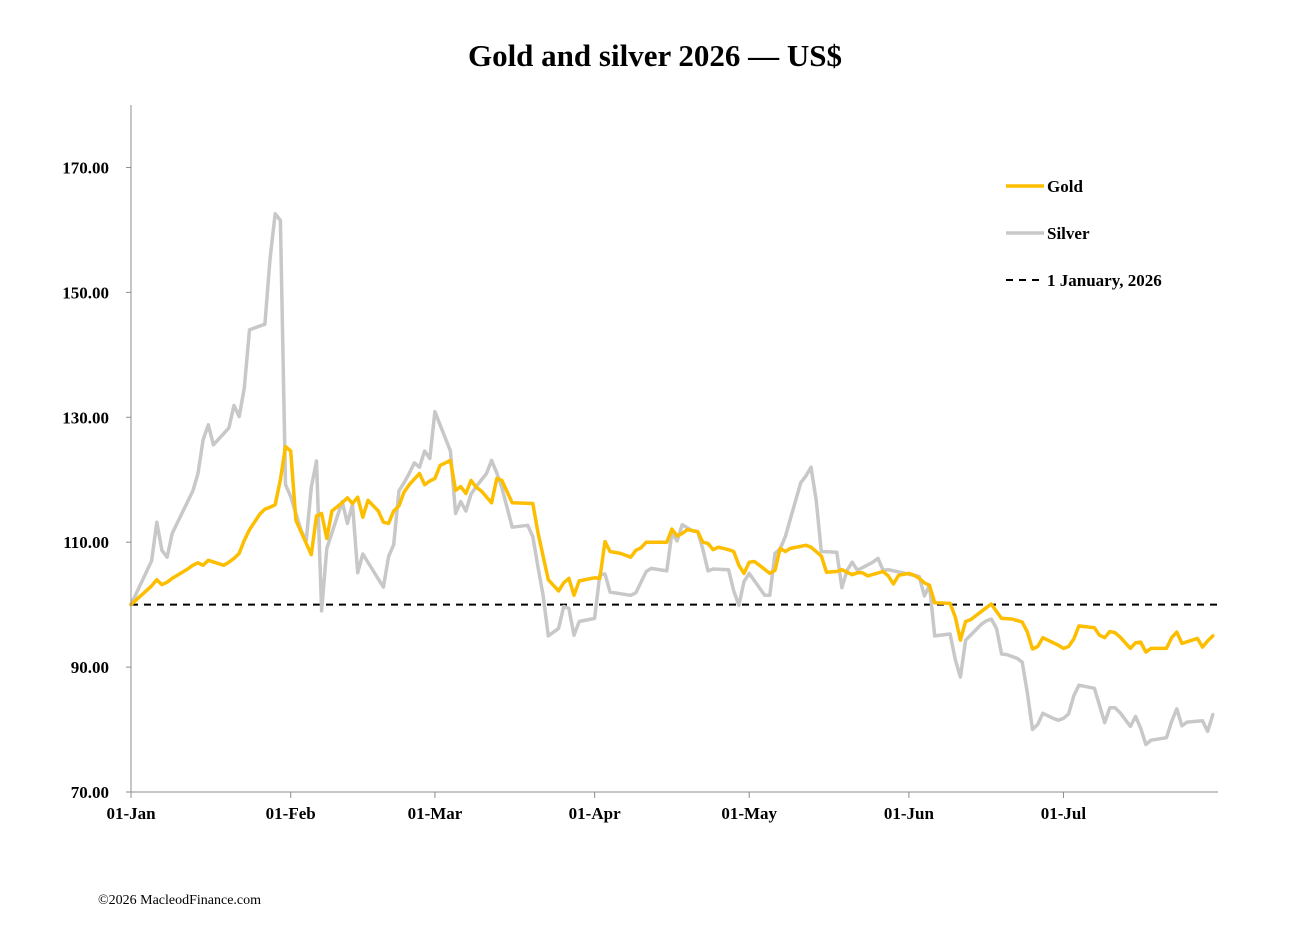 The image size is (1310, 928). I want to click on y-tick-label: 170.00, so click(85, 167).